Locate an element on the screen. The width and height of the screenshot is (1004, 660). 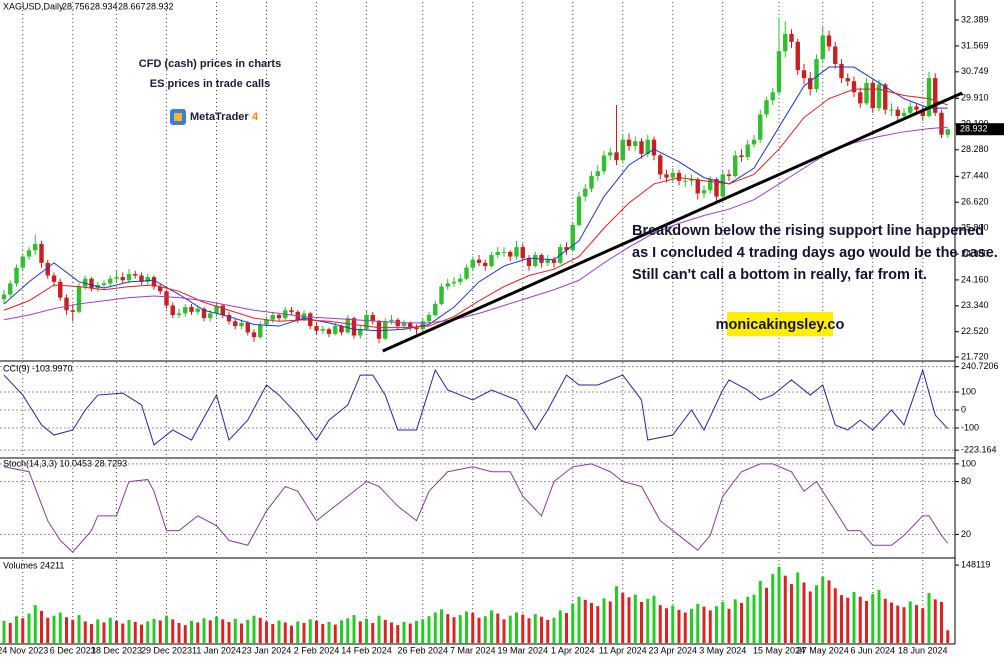
y-tick-label: 21.720 is located at coordinates (975, 356).